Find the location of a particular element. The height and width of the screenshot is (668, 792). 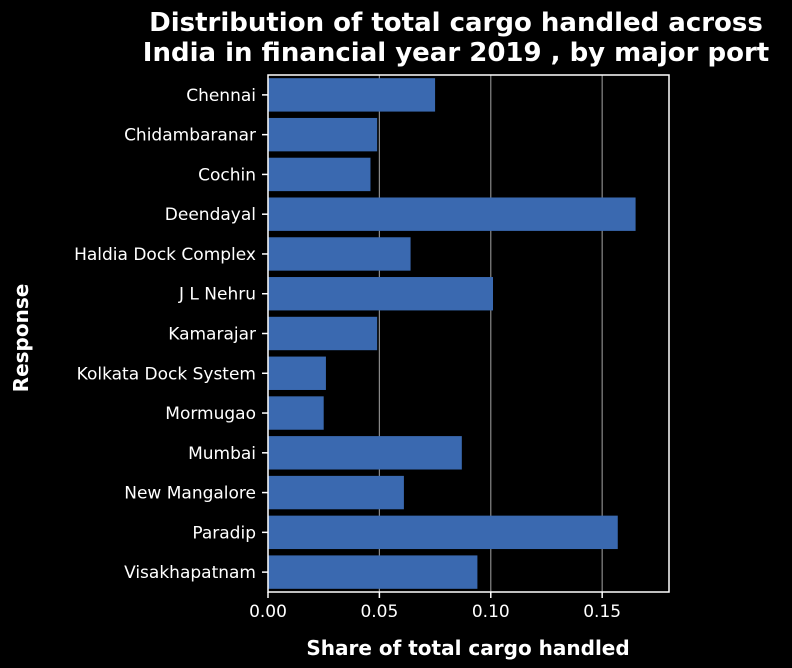

x-tick-label: 0.00 is located at coordinates (268, 612).